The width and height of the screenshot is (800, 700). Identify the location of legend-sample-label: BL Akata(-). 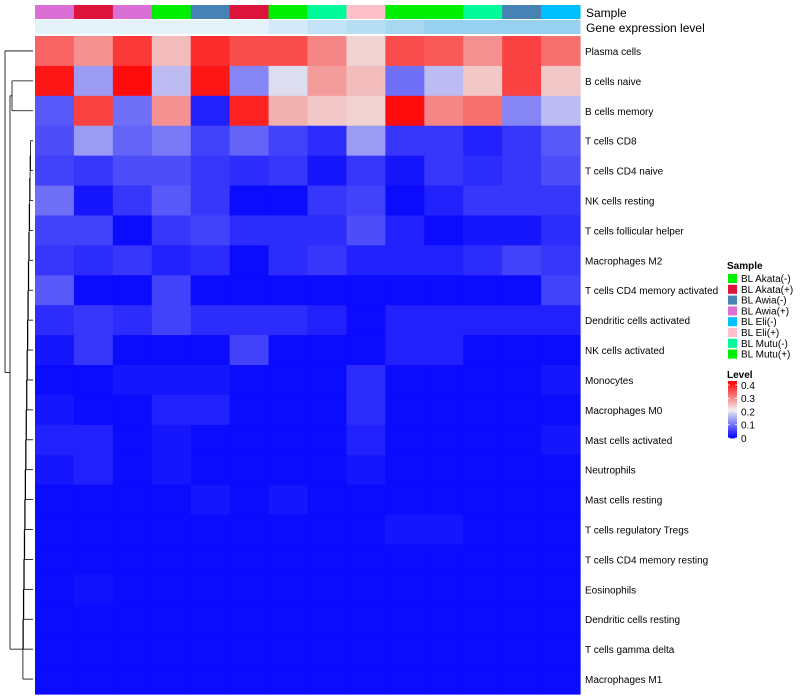
(766, 279).